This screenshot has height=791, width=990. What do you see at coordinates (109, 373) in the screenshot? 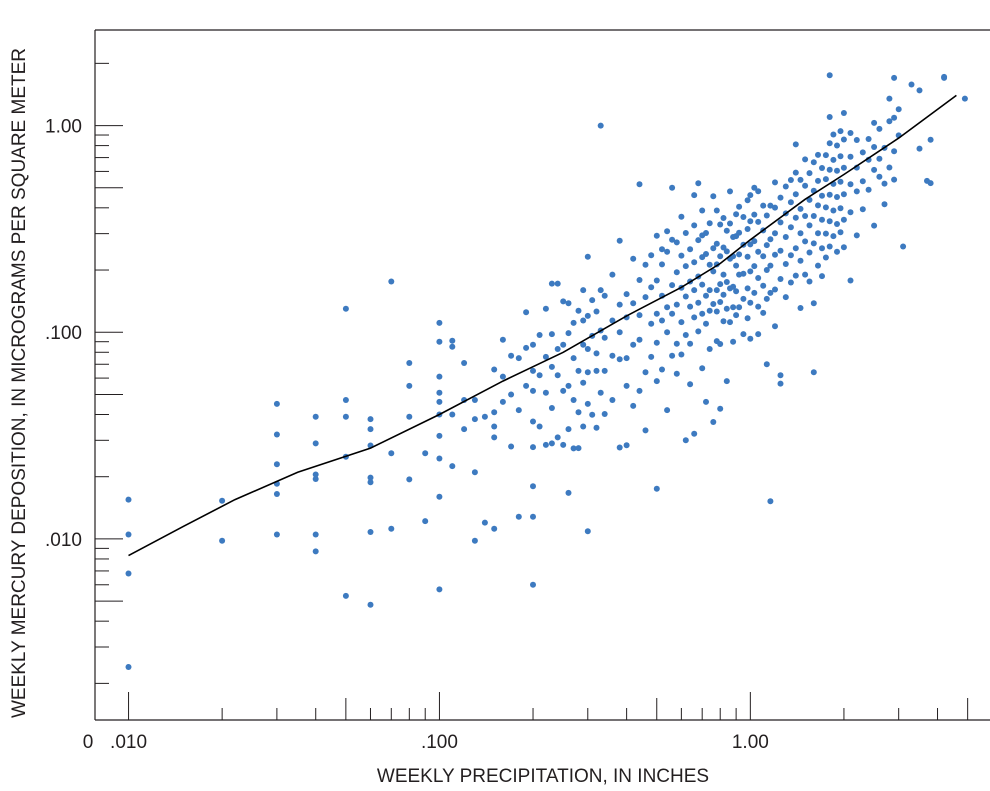
I see `y-axis-ticks` at bounding box center [109, 373].